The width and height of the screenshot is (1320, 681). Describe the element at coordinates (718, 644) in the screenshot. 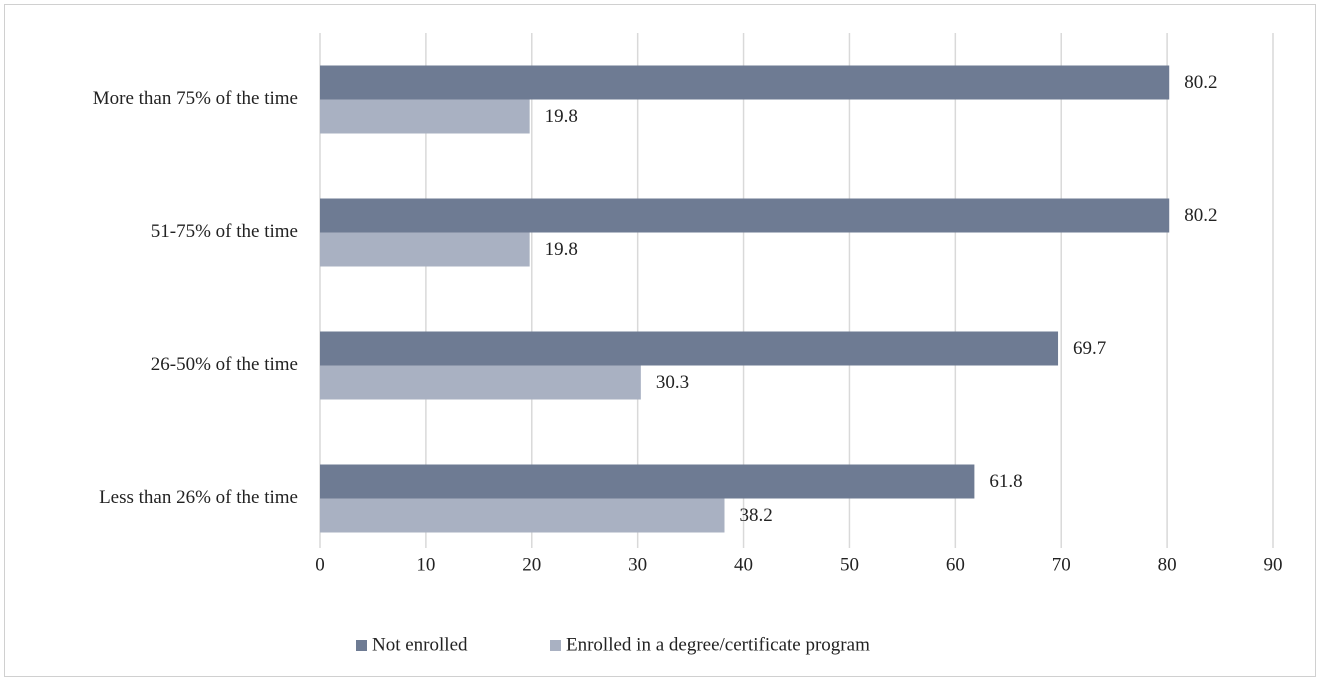

I see `legend-label: Enrolled in a degree/certificate program` at that location.